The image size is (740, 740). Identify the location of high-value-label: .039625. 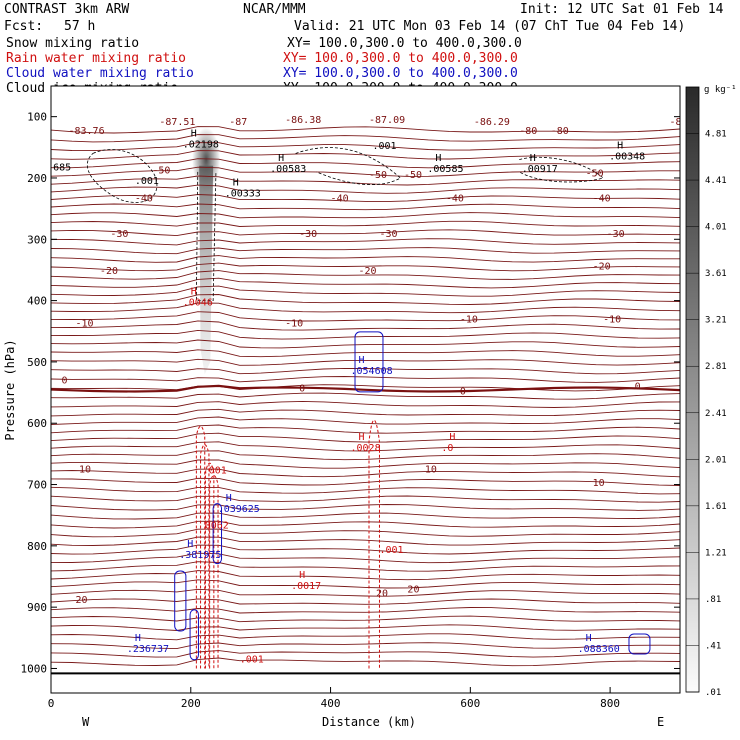
(239, 509).